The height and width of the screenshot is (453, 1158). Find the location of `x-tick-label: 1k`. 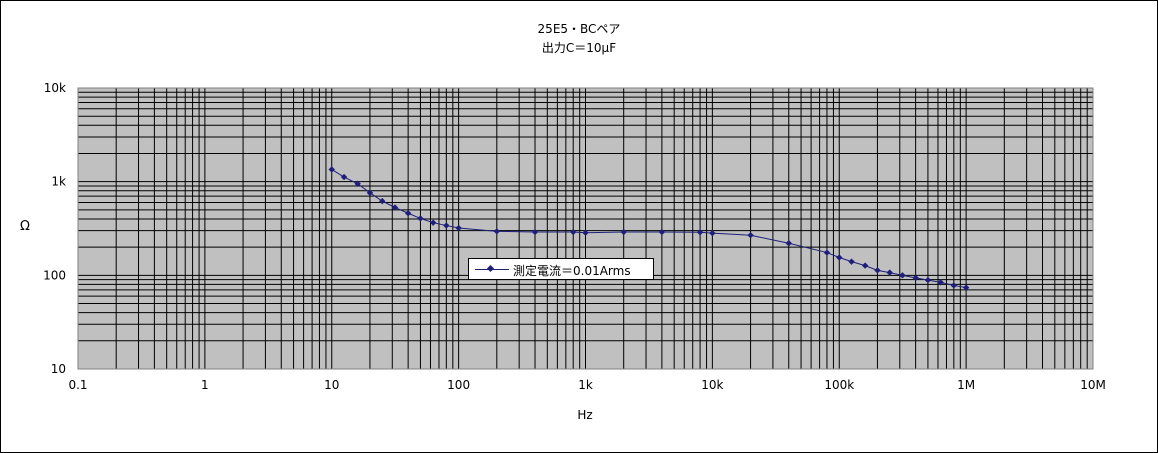

x-tick-label: 1k is located at coordinates (585, 385).